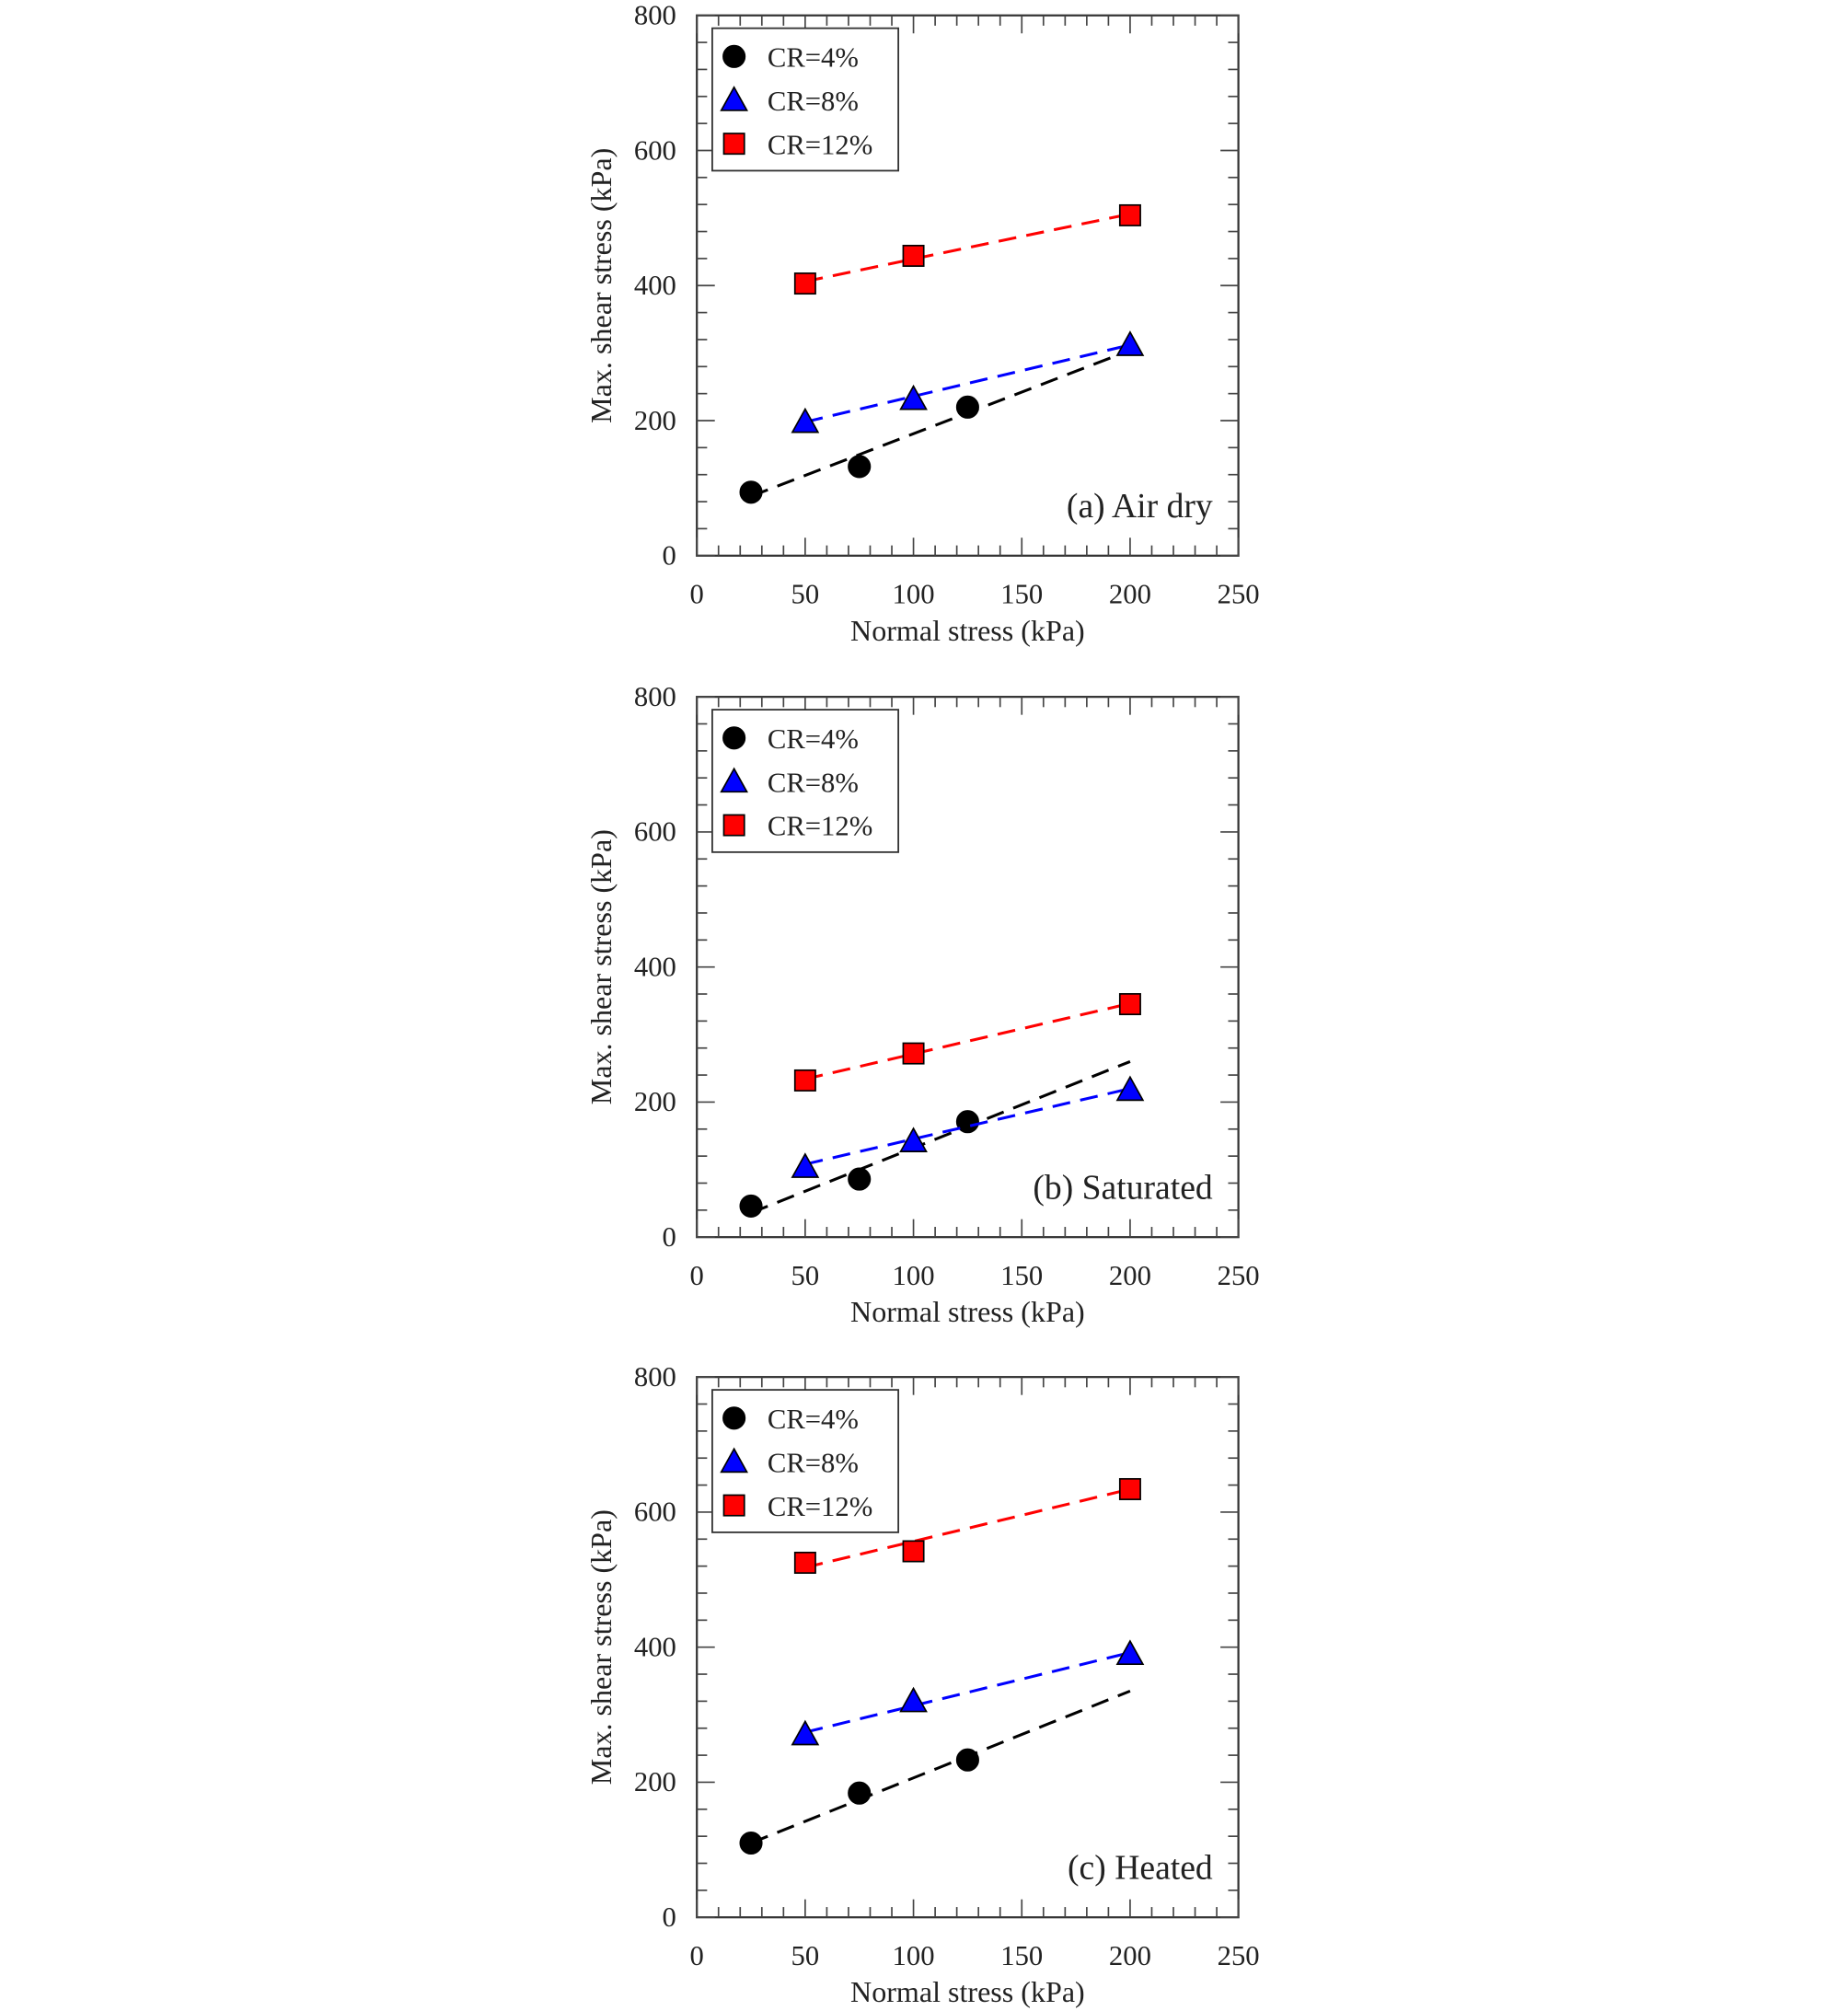 This screenshot has width=1848, height=2011. I want to click on panel-label: (c) Heated, so click(1140, 1867).